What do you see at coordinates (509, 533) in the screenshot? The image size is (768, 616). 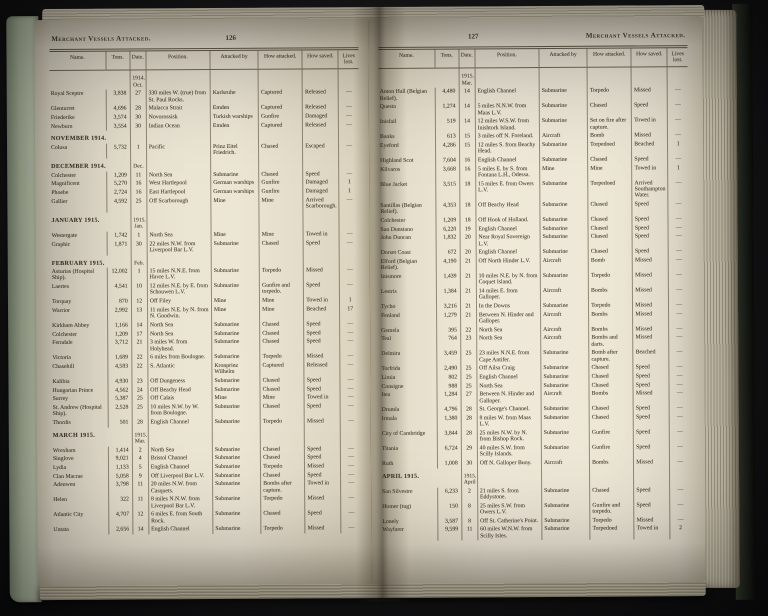 I see `table-cell: 60 miles W.N.W. from Scilly Isles.` at bounding box center [509, 533].